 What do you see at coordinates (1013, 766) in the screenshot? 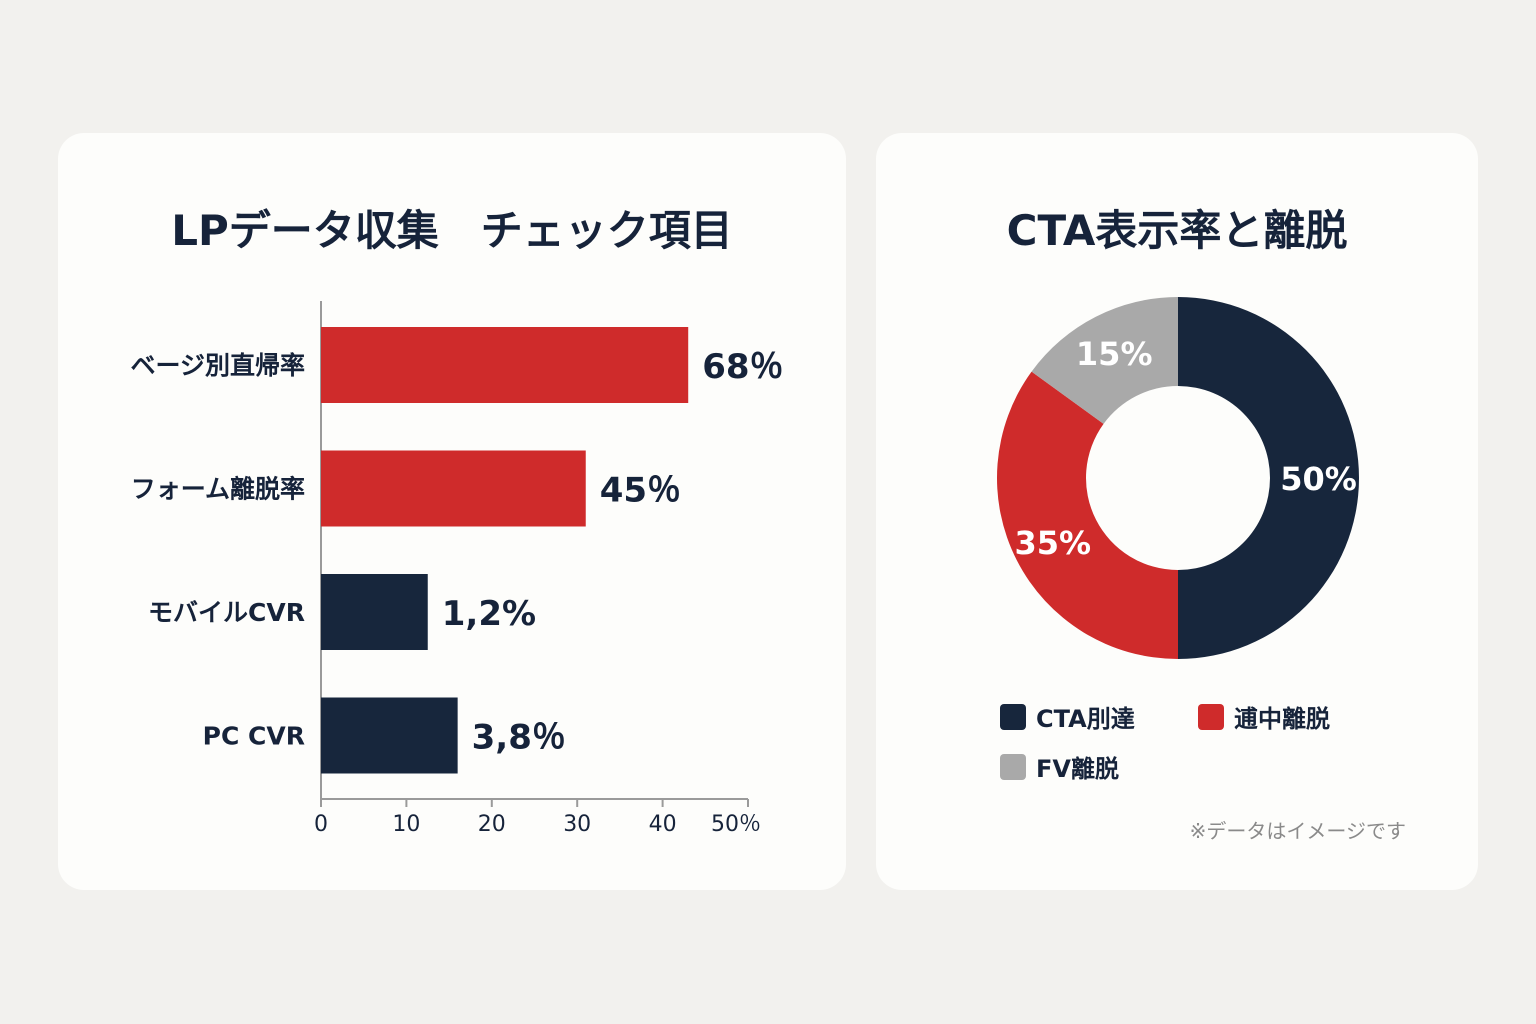
I see `legend-swatch-fv` at bounding box center [1013, 766].